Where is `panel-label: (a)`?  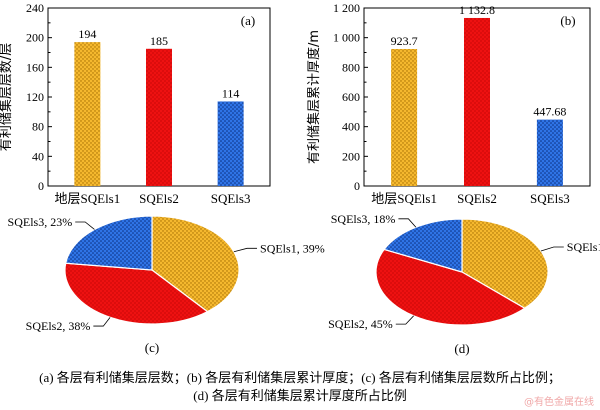
panel-label: (a) is located at coordinates (248, 20).